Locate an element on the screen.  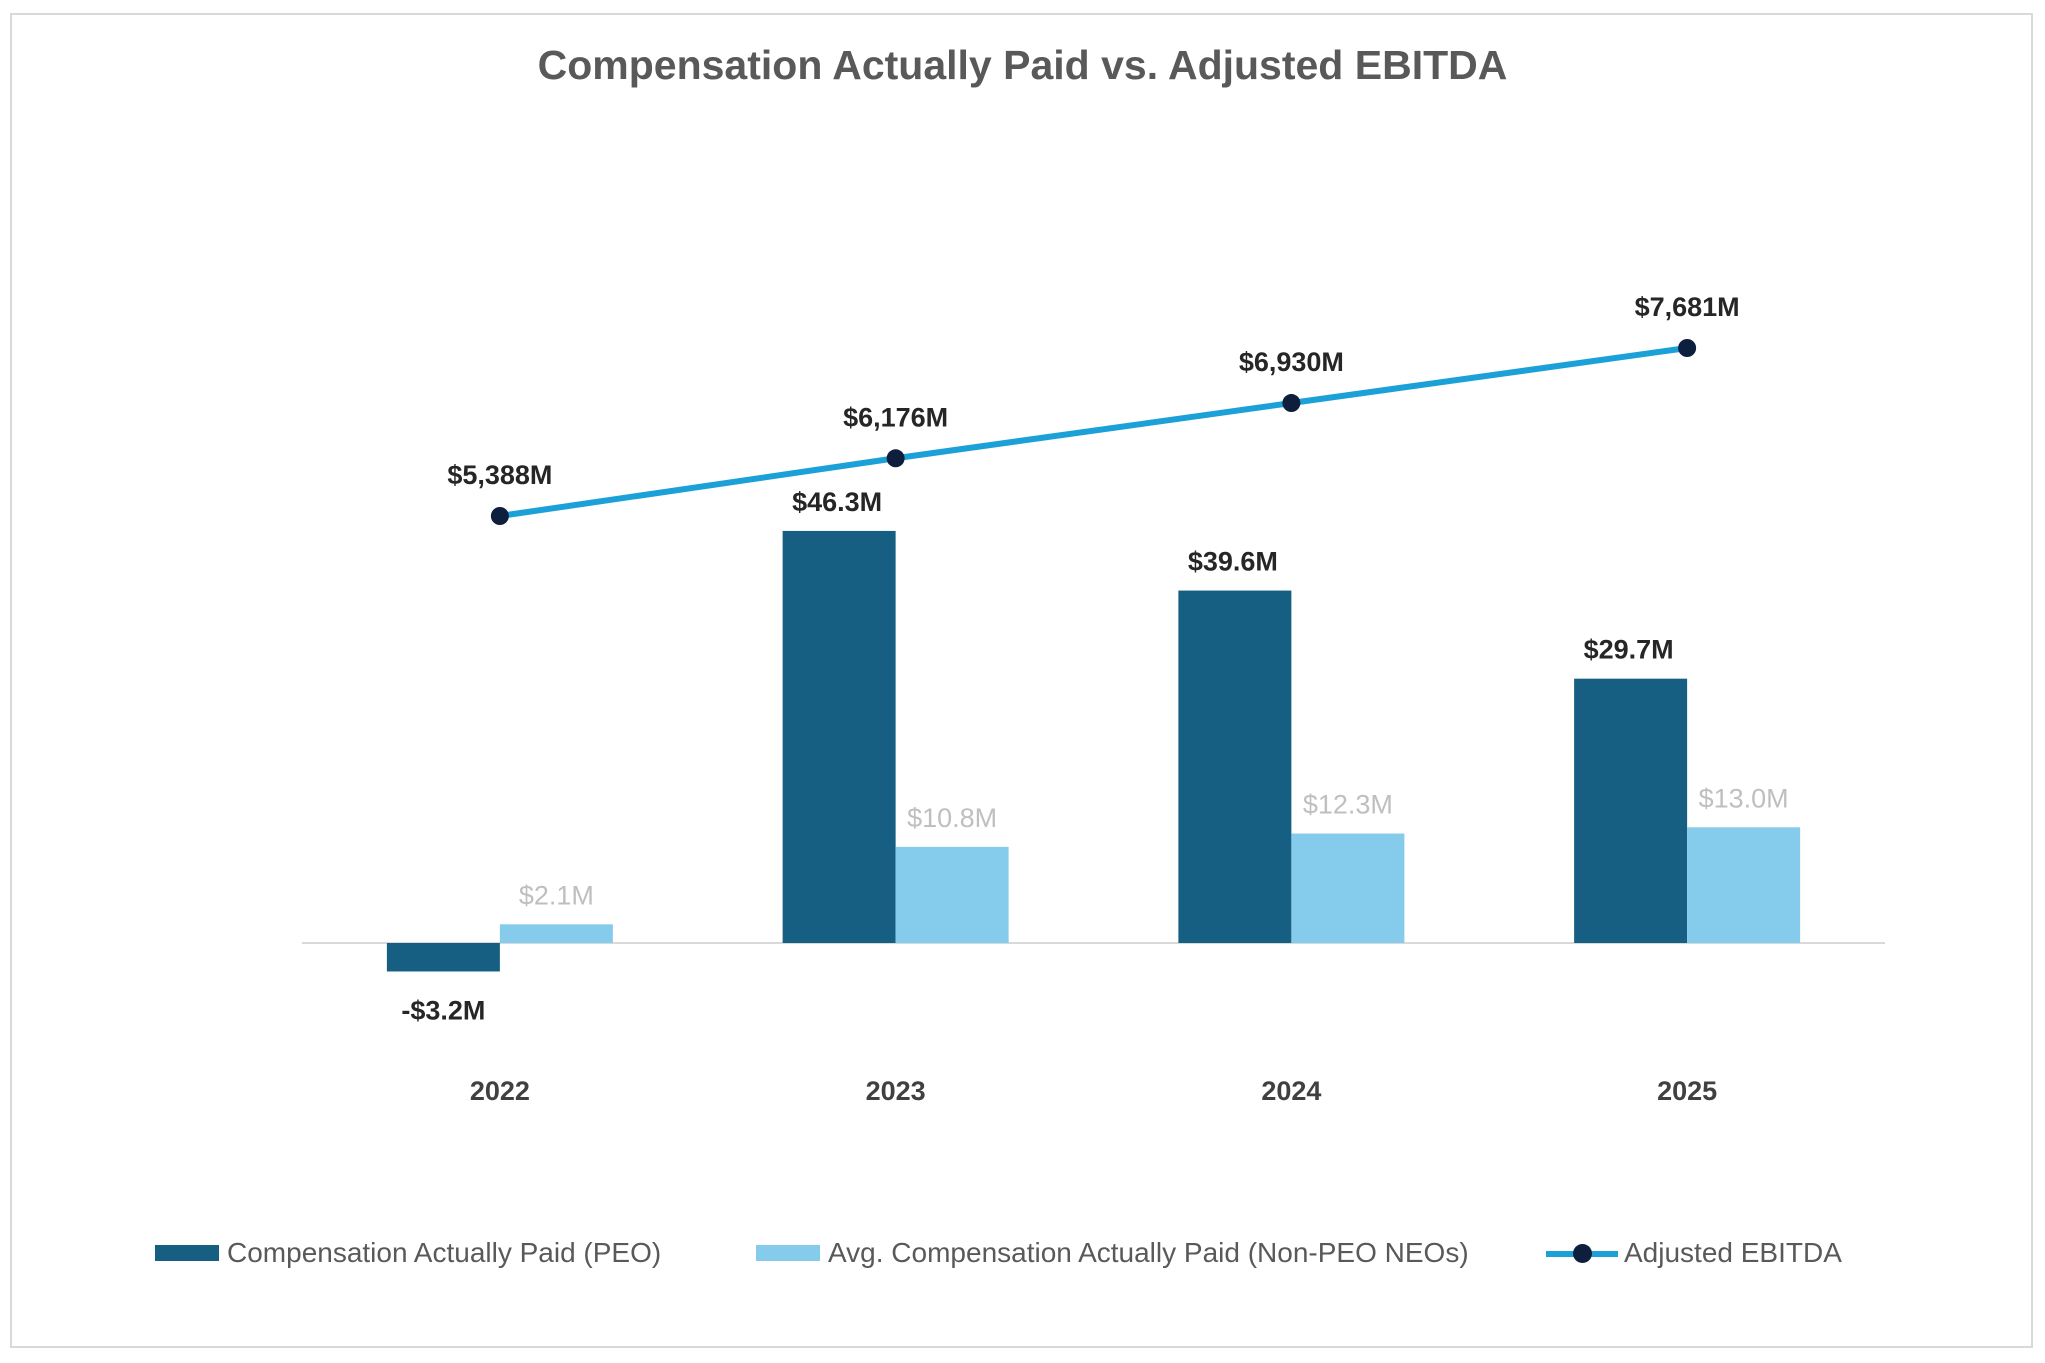
data-label-neo-2025: $13.0M is located at coordinates (1744, 798).